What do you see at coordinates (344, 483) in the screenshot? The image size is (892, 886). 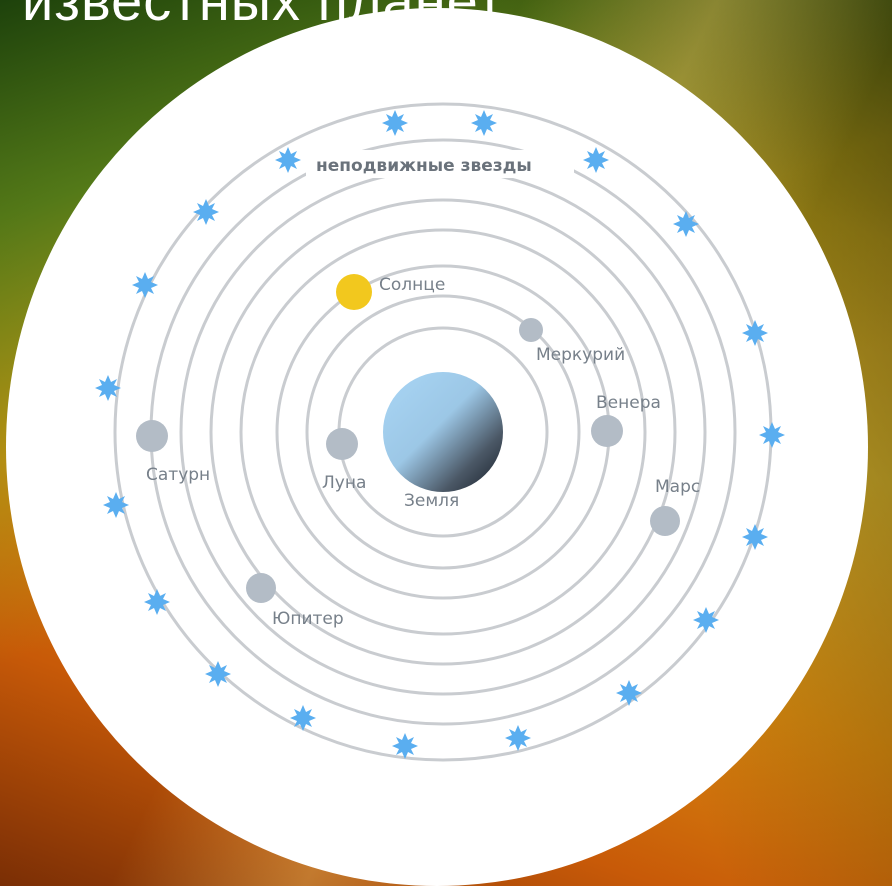 I see `label-moon: Луна` at bounding box center [344, 483].